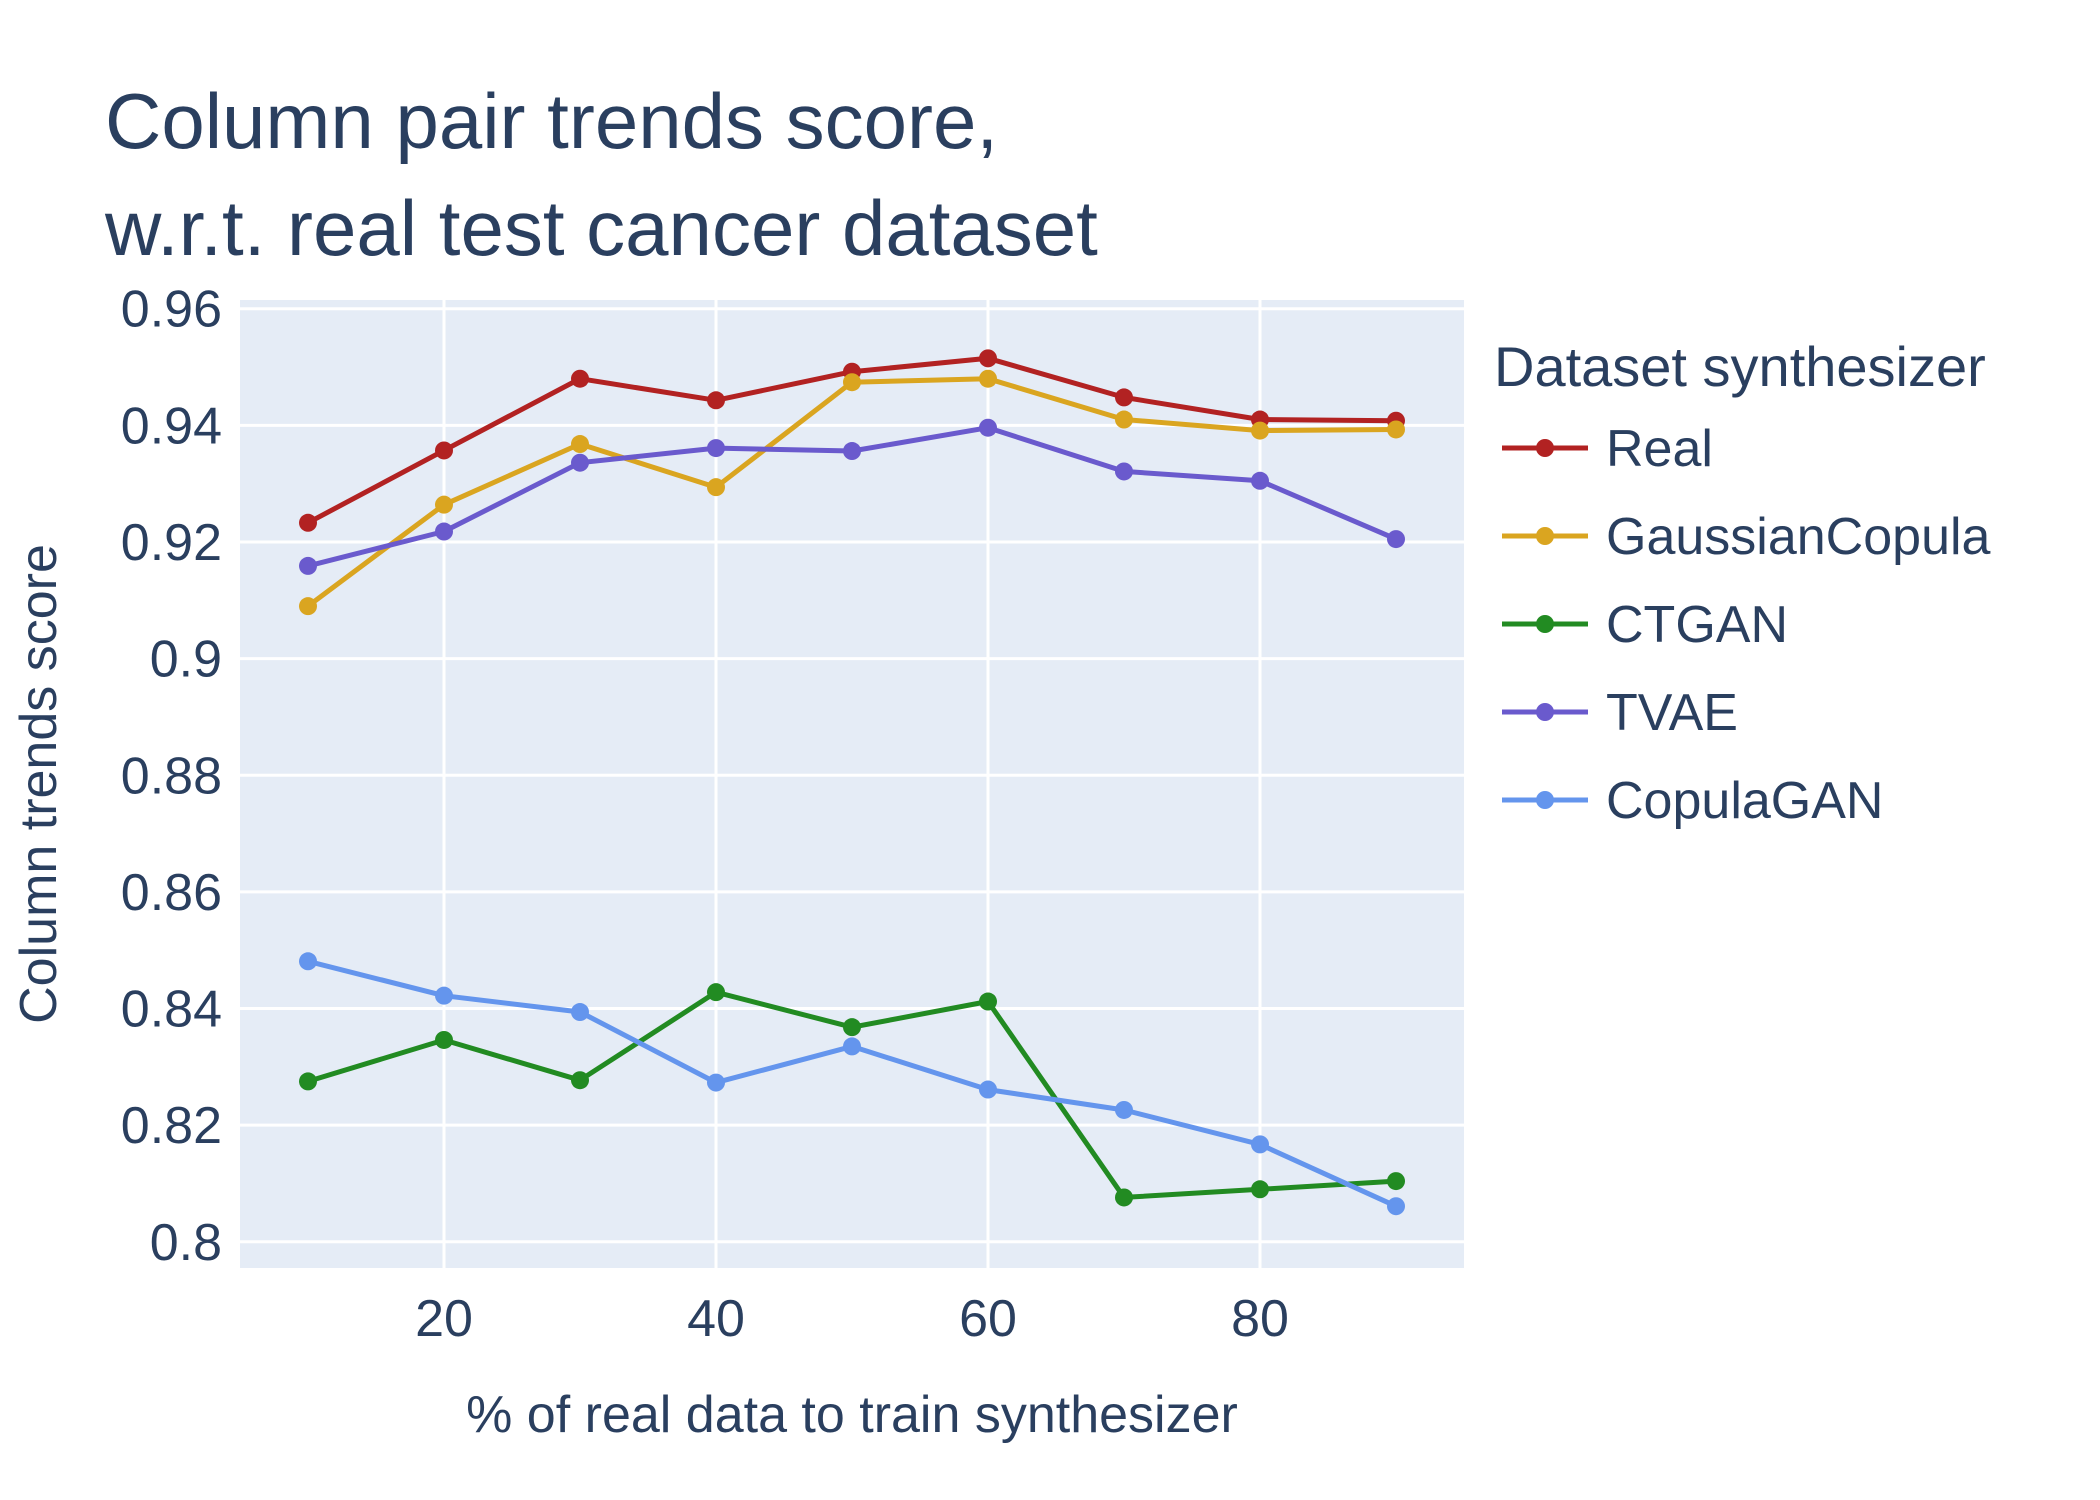 Image resolution: width=2100 pixels, height=1500 pixels. I want to click on legend-label: CTGAN, so click(1697, 625).